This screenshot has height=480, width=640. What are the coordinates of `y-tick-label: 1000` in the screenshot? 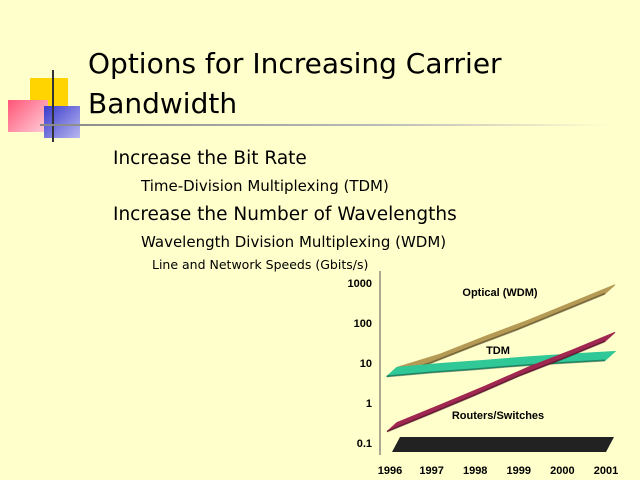 It's located at (360, 284).